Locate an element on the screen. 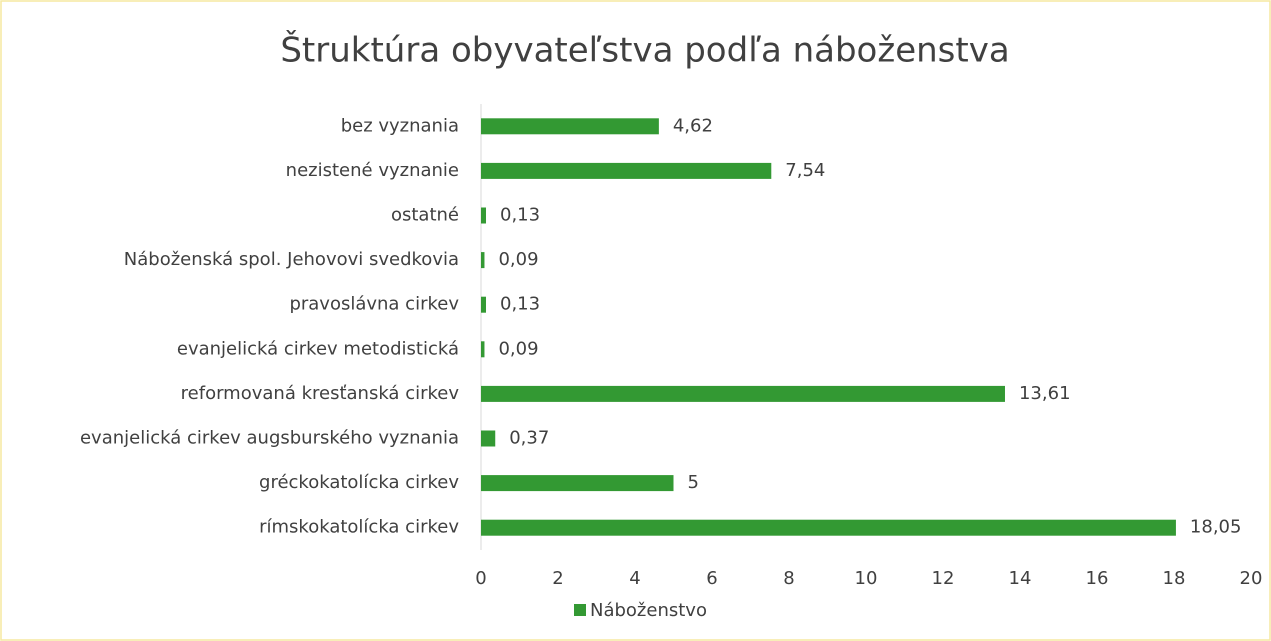  x-tick-label: 10 is located at coordinates (866, 578).